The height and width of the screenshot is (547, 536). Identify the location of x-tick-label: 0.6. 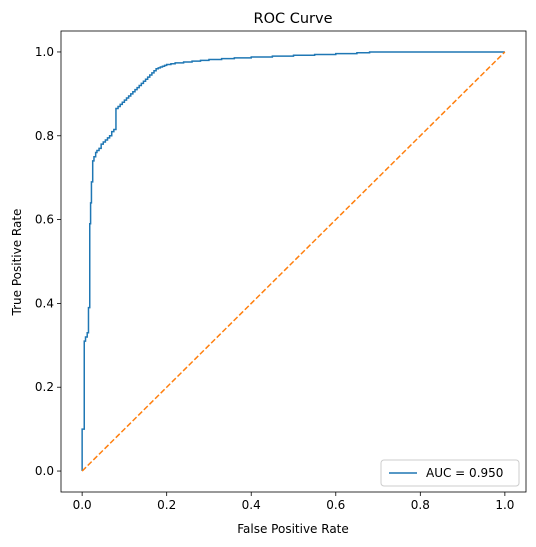
(335, 505).